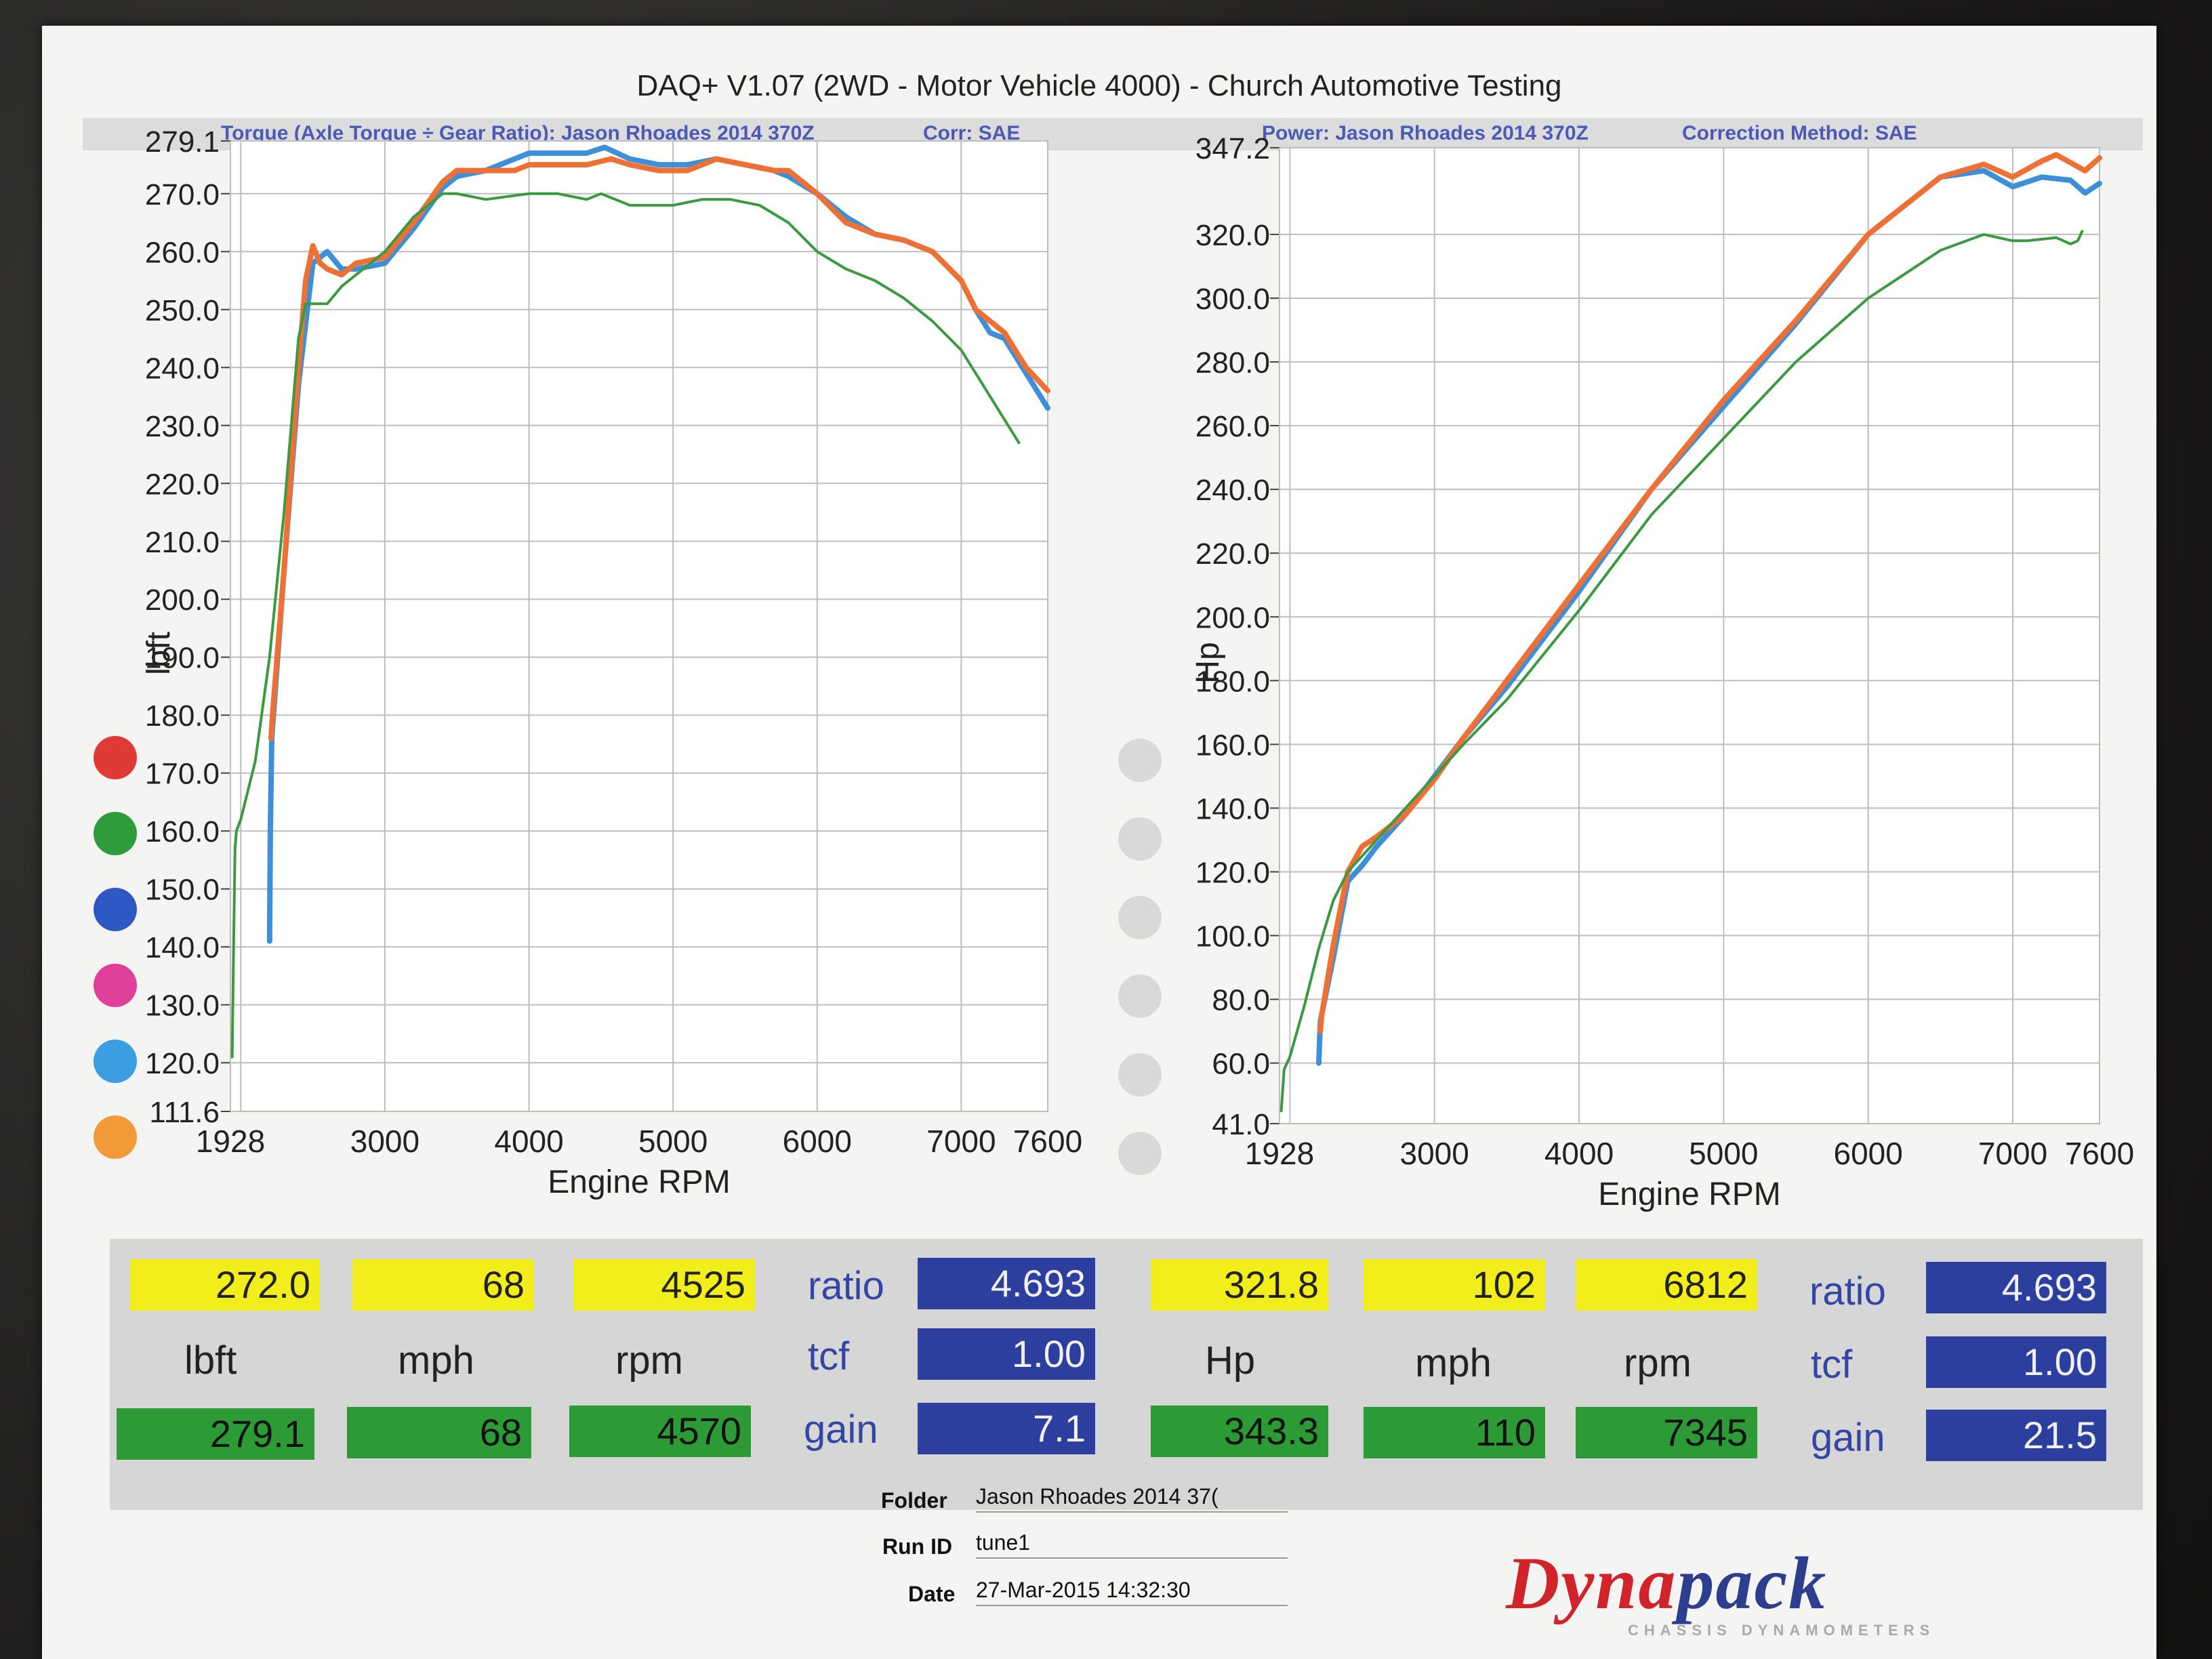  What do you see at coordinates (673, 1141) in the screenshot?
I see `torque-xtick-label: 5000` at bounding box center [673, 1141].